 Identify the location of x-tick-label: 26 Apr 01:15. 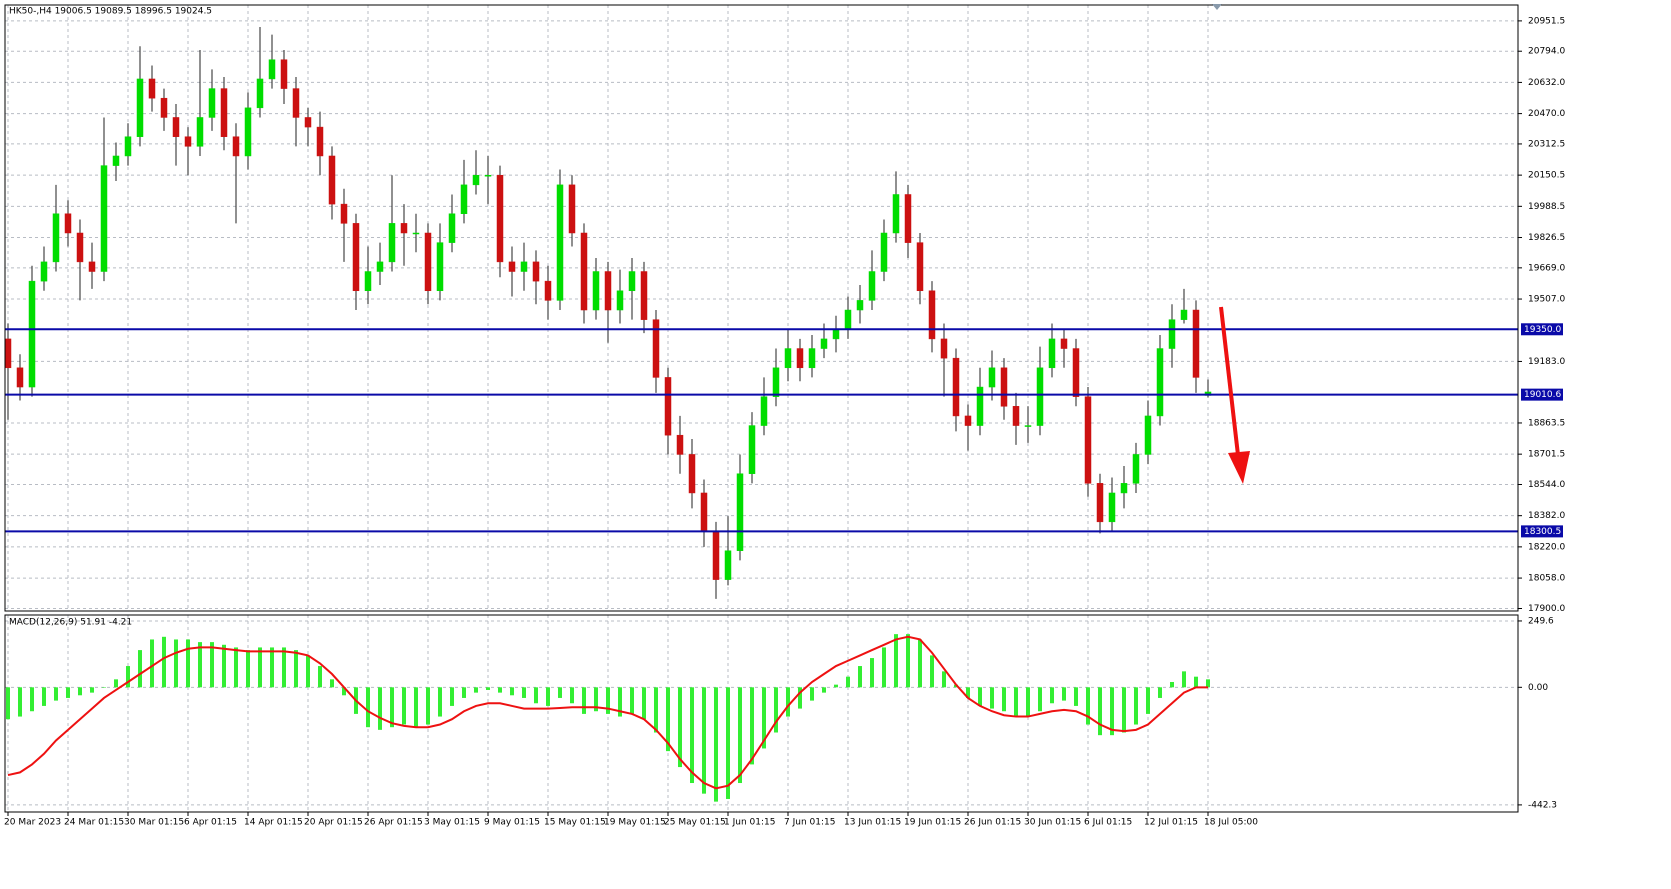
(393, 823).